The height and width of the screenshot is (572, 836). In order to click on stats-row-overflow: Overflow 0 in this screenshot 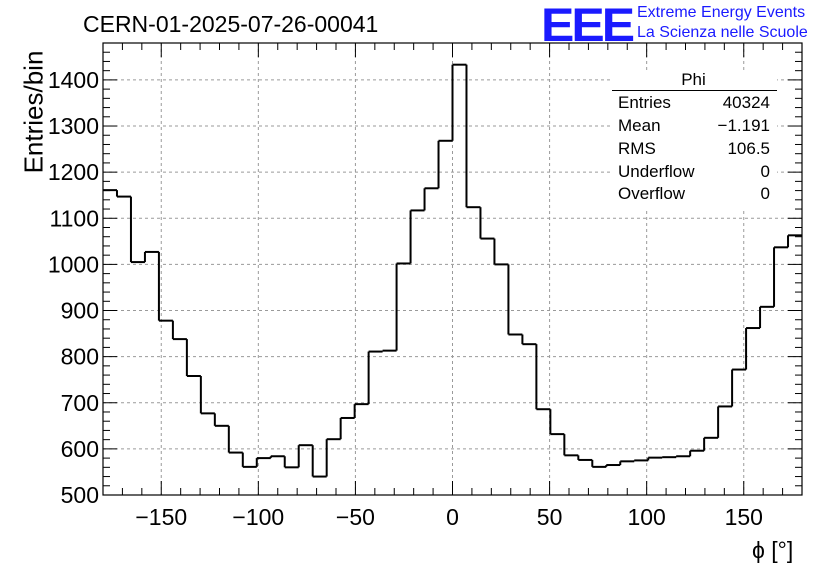, I will do `click(694, 195)`.